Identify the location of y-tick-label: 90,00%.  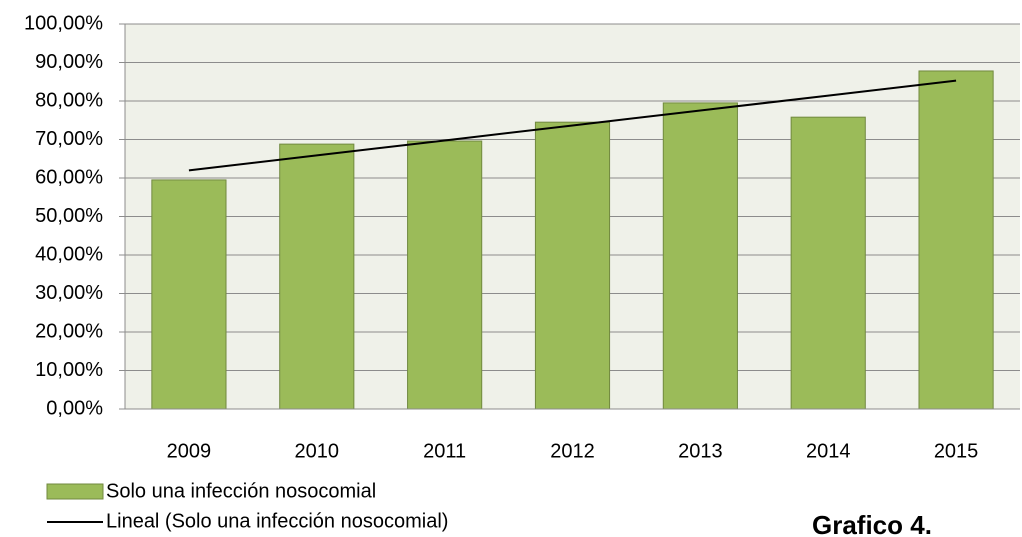
(69, 62).